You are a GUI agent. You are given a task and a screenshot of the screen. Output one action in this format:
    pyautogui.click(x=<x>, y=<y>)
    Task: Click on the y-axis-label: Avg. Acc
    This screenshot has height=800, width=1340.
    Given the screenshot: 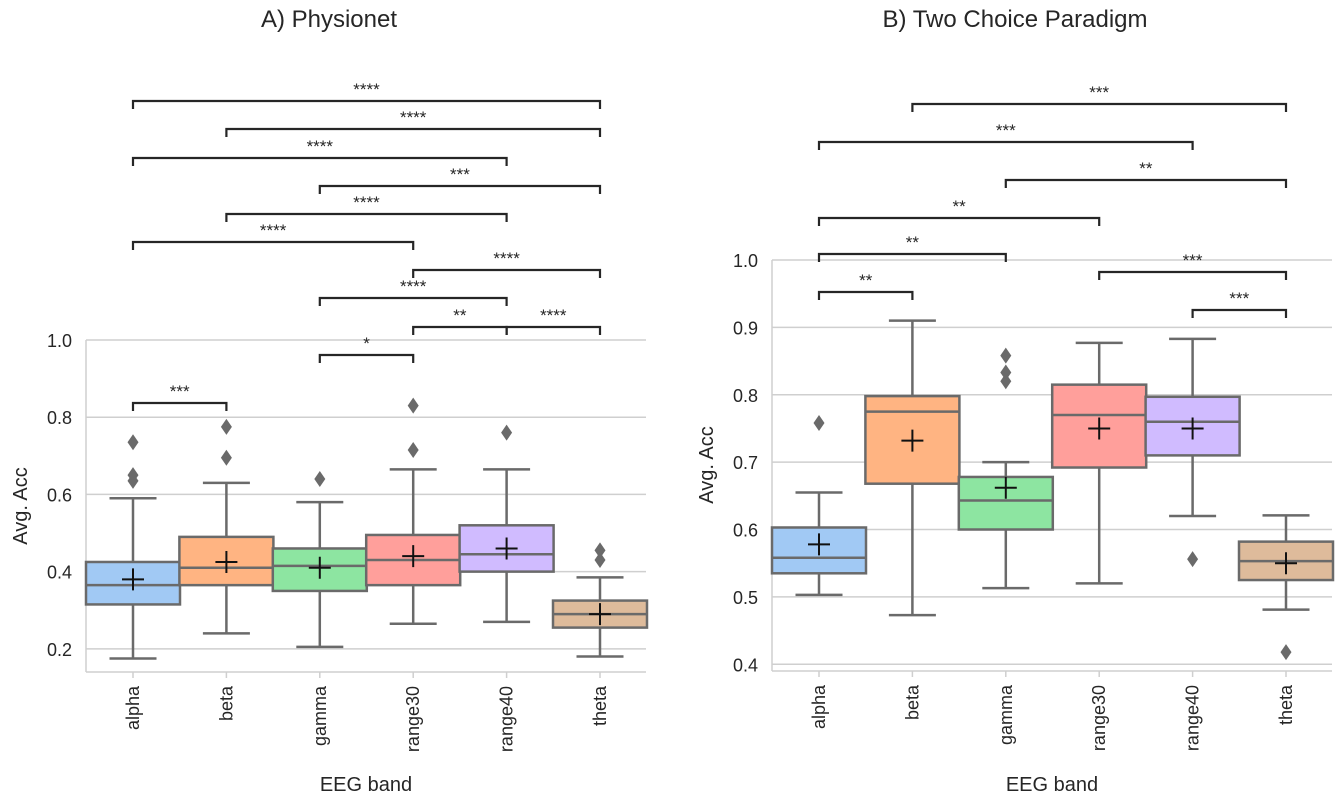 What is the action you would take?
    pyautogui.click(x=707, y=464)
    